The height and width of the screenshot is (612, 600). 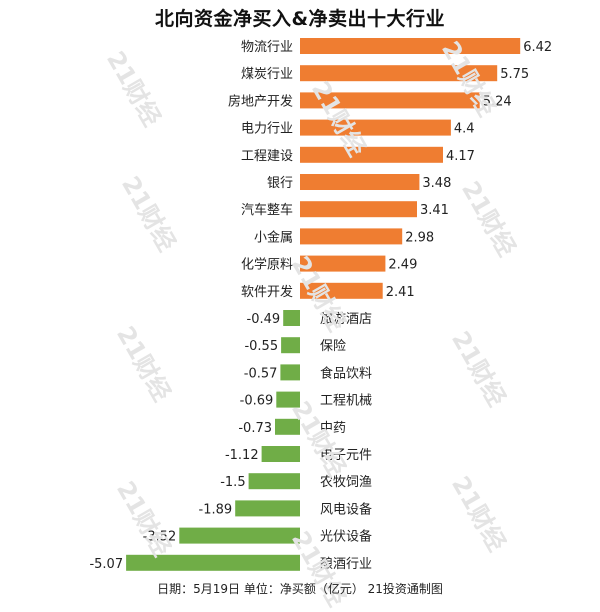 What do you see at coordinates (160, 537) in the screenshot?
I see `value-label: -3.52` at bounding box center [160, 537].